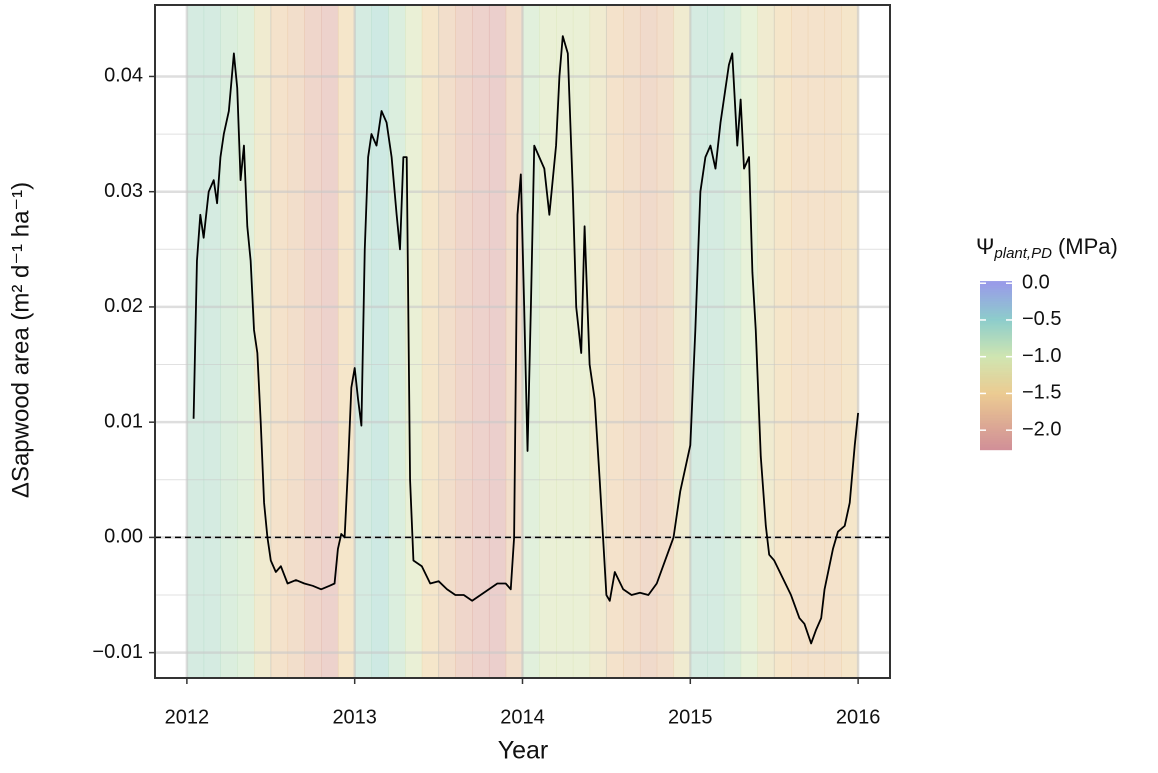 This screenshot has width=1158, height=773. Describe the element at coordinates (1041, 356) in the screenshot. I see `colorbar-tick-label: −1.0` at that location.